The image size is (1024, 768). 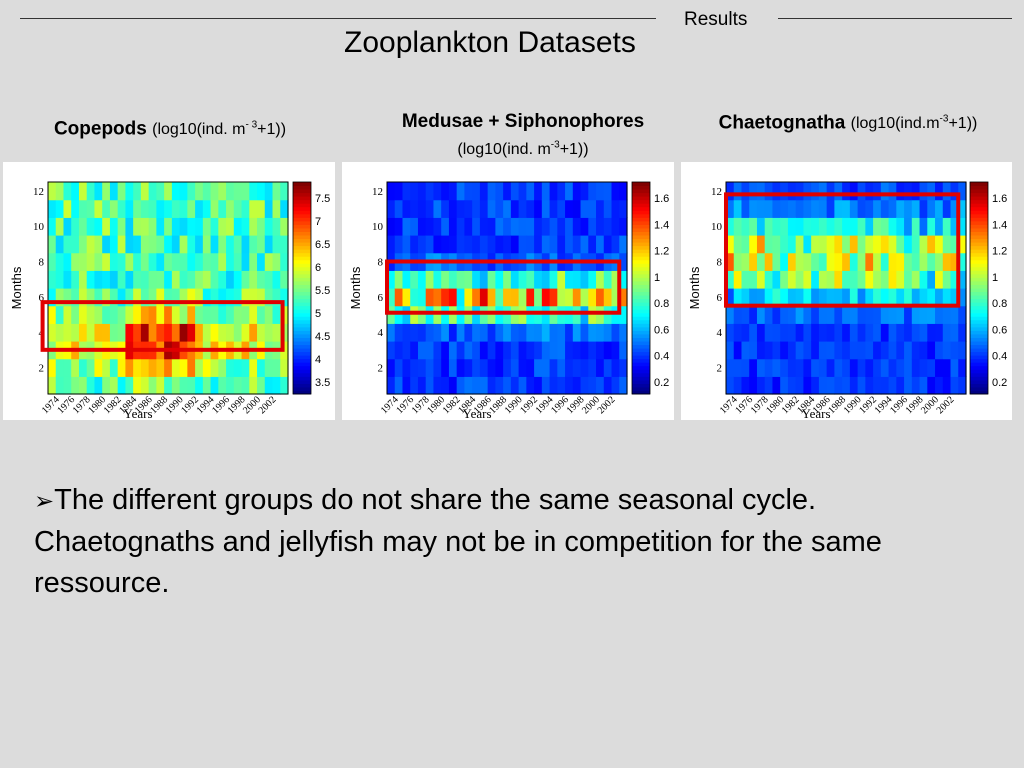 What do you see at coordinates (999, 252) in the screenshot?
I see `colorbar-tick-label: 1.2` at bounding box center [999, 252].